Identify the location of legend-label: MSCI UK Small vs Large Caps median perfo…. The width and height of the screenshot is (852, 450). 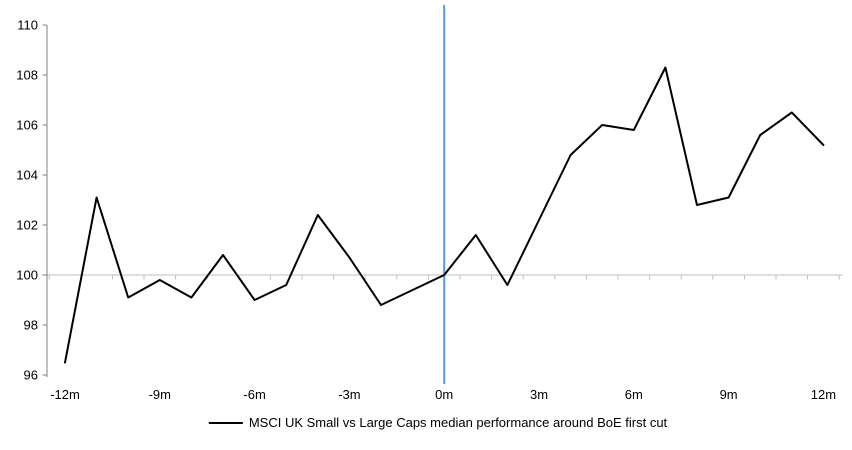
(458, 422).